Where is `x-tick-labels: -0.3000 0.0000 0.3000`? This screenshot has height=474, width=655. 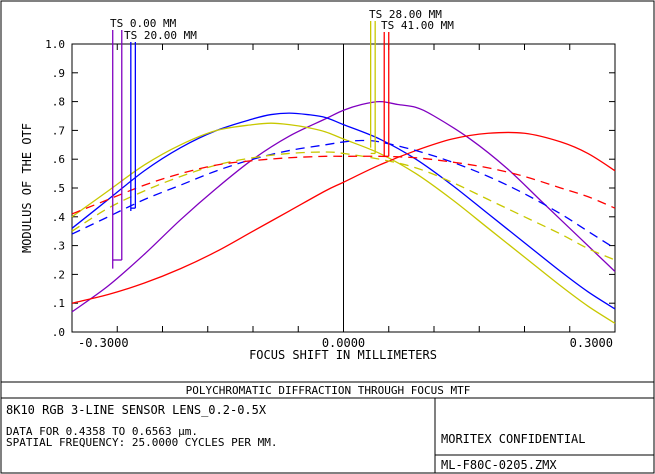
x-tick-labels: -0.3000 0.0000 0.3000 is located at coordinates (345, 343).